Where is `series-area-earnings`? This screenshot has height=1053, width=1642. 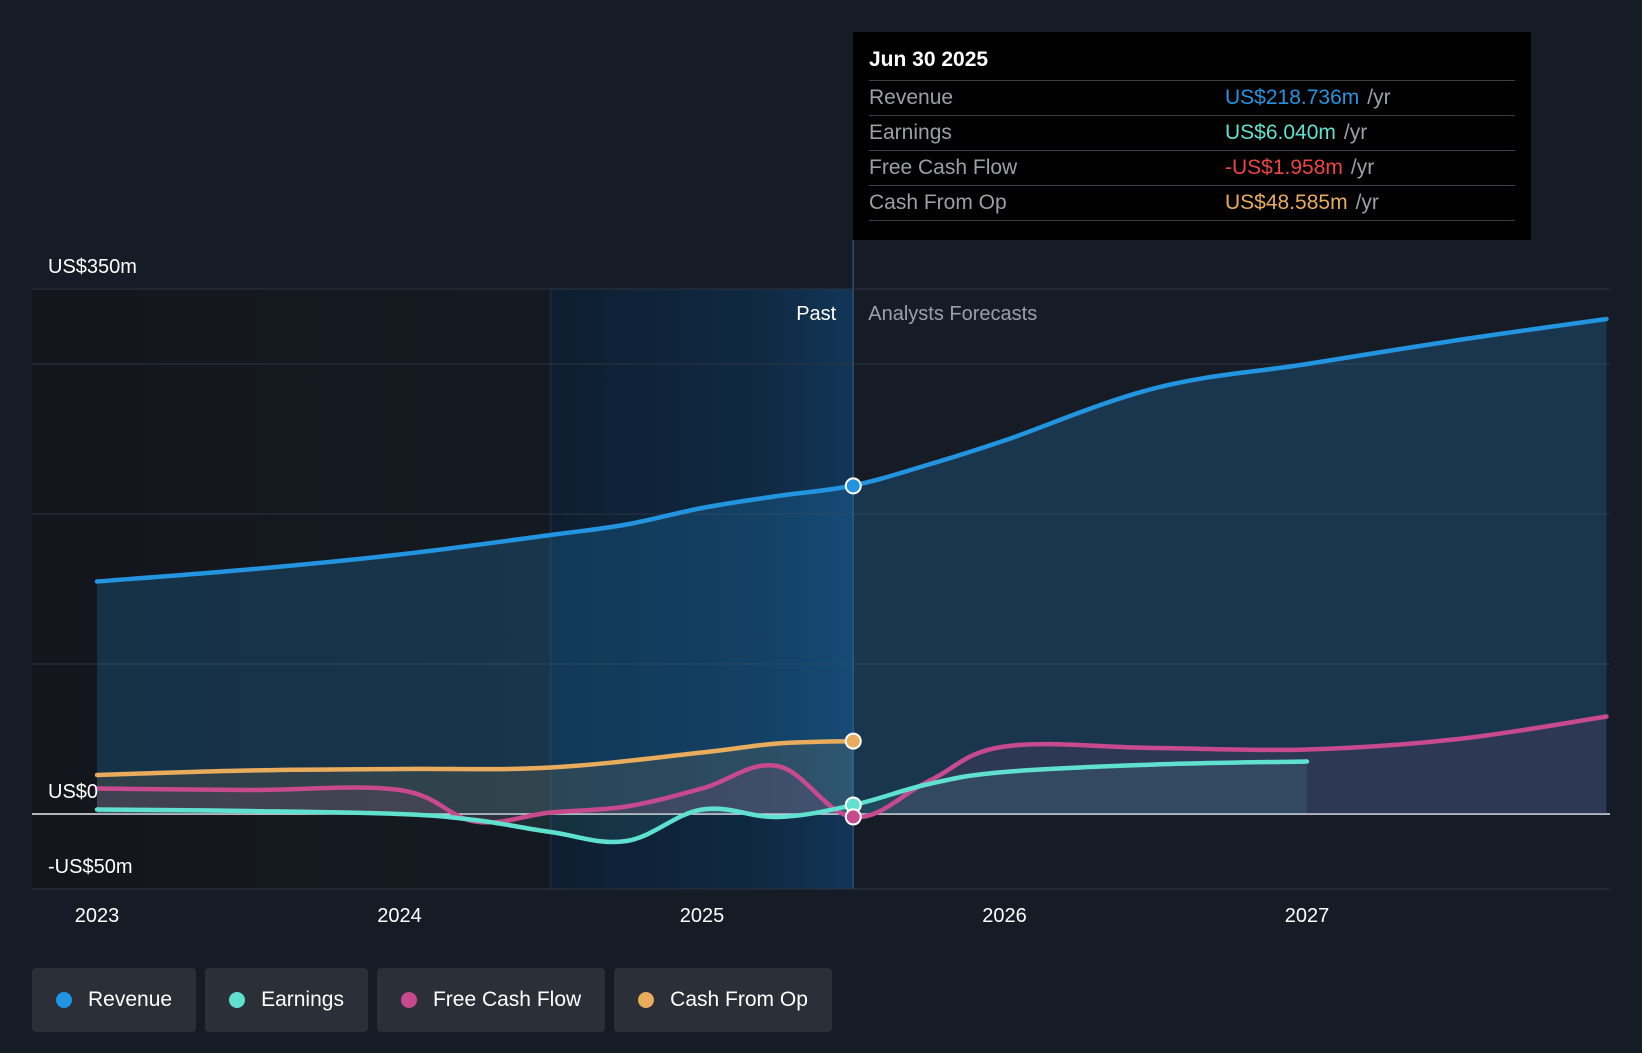 series-area-earnings is located at coordinates (702, 802).